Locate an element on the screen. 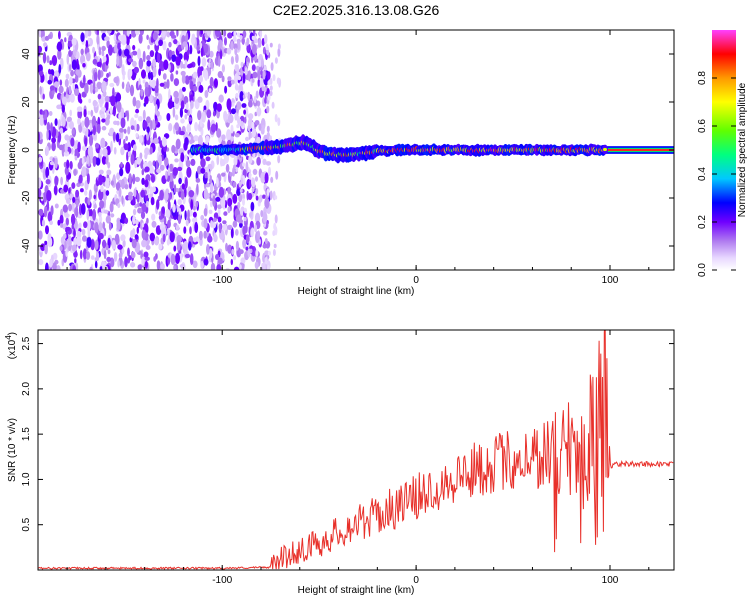  y-tick-label: 40 is located at coordinates (26, 54).